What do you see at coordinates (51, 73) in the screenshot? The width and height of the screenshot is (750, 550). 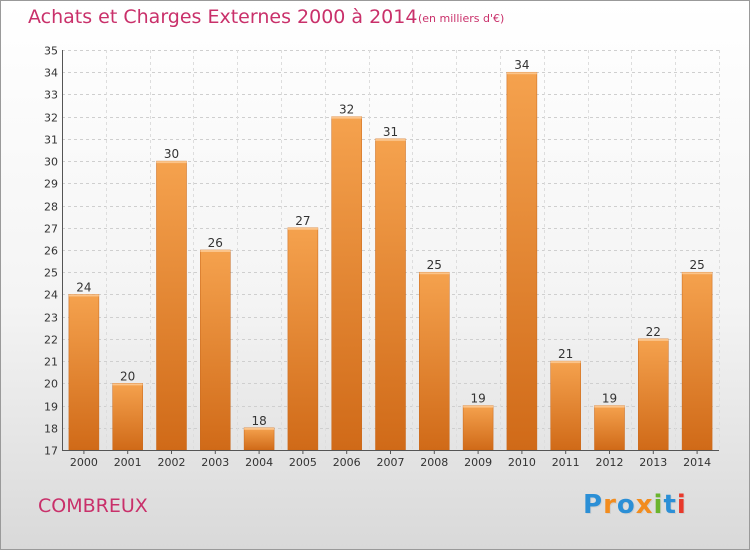 I see `y-tick-label: 34` at bounding box center [51, 73].